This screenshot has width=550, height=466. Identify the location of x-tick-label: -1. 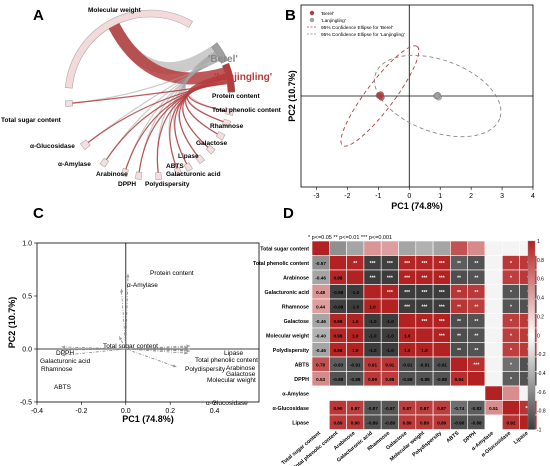
(378, 196).